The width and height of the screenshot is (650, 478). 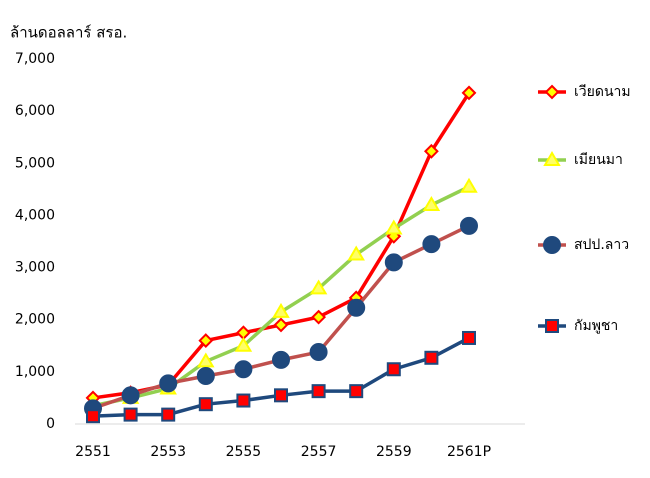 What do you see at coordinates (394, 452) in the screenshot?
I see `x-tick-label: 2559` at bounding box center [394, 452].